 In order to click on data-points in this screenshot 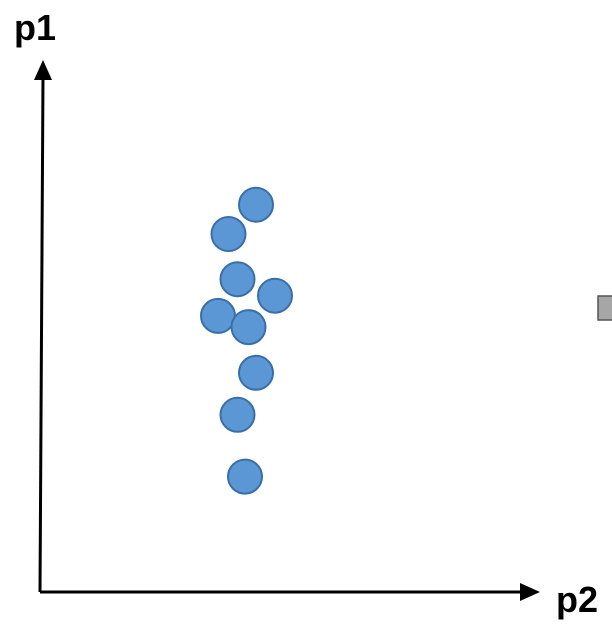, I will do `click(246, 340)`.